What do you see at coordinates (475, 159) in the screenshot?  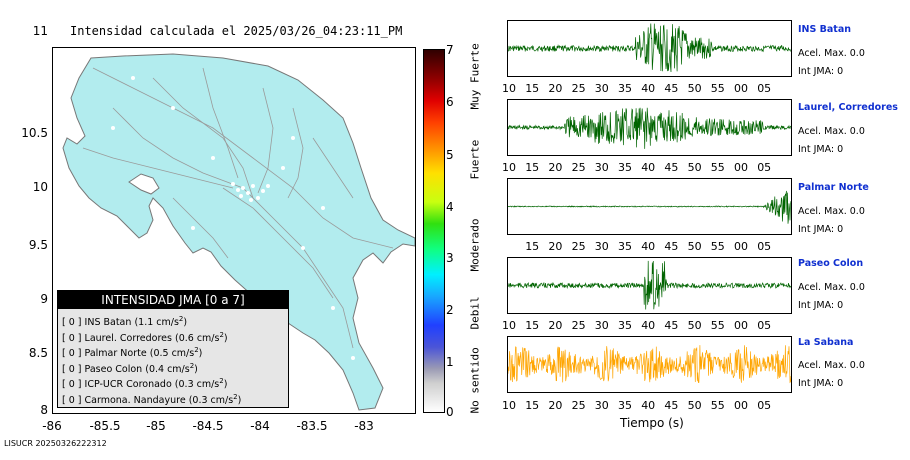 I see `scale-label: Fuerte` at bounding box center [475, 159].